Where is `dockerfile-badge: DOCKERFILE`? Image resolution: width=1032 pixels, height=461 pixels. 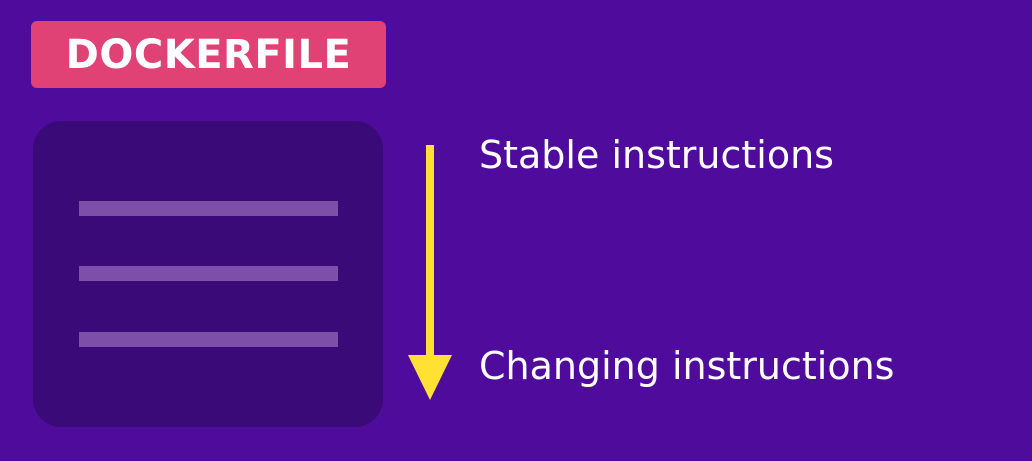
dockerfile-badge: DOCKERFILE is located at coordinates (208, 54).